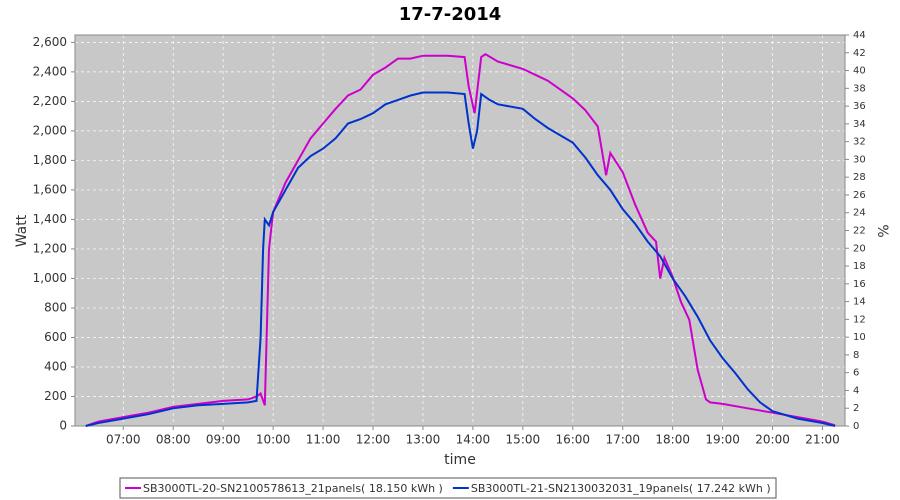 This screenshot has height=500, width=900. Describe the element at coordinates (55, 337) in the screenshot. I see `y-tick-label: 600` at that location.